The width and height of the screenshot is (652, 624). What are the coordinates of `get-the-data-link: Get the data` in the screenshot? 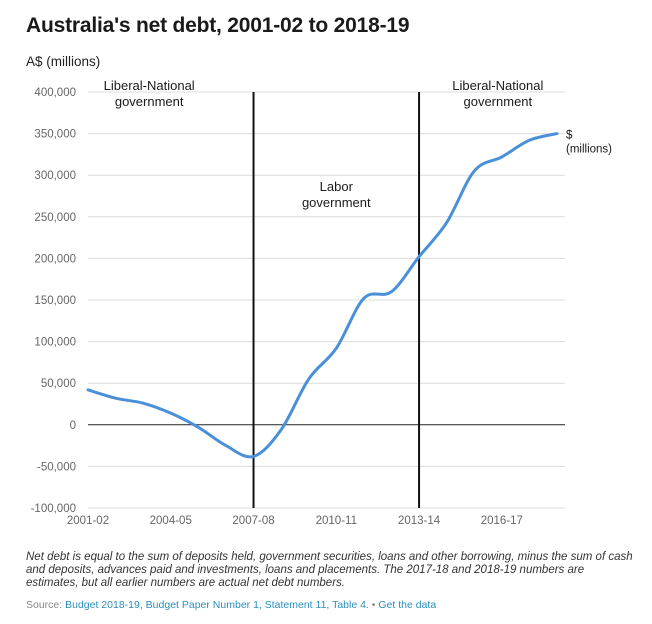 It's located at (407, 605).